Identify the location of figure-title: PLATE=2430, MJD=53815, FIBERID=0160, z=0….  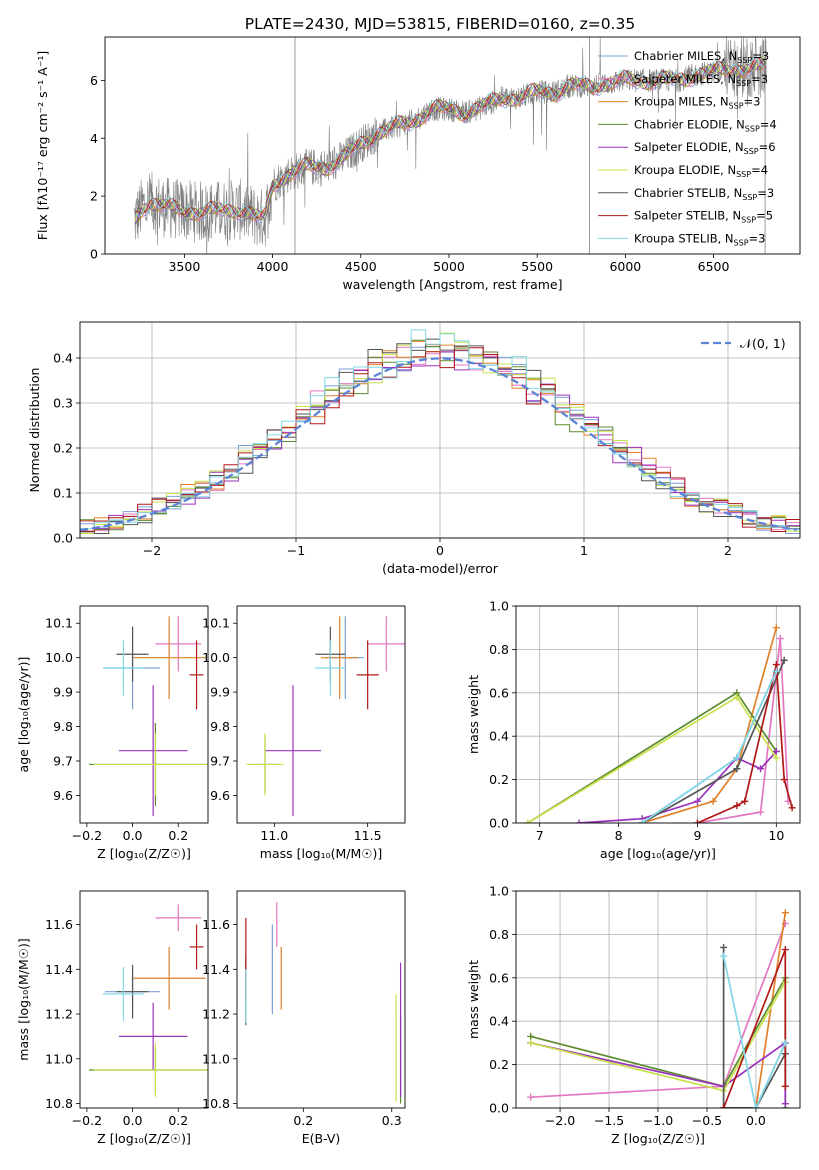
(440, 24).